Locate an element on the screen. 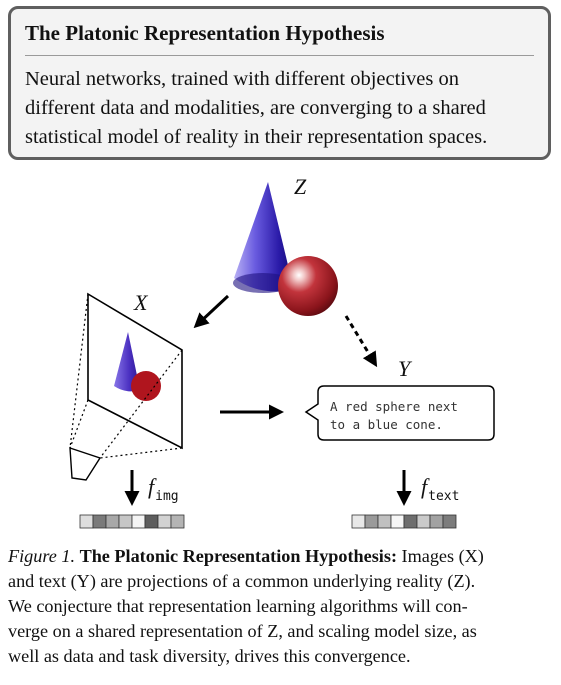 This screenshot has height=685, width=561. image-cone is located at coordinates (127, 362).